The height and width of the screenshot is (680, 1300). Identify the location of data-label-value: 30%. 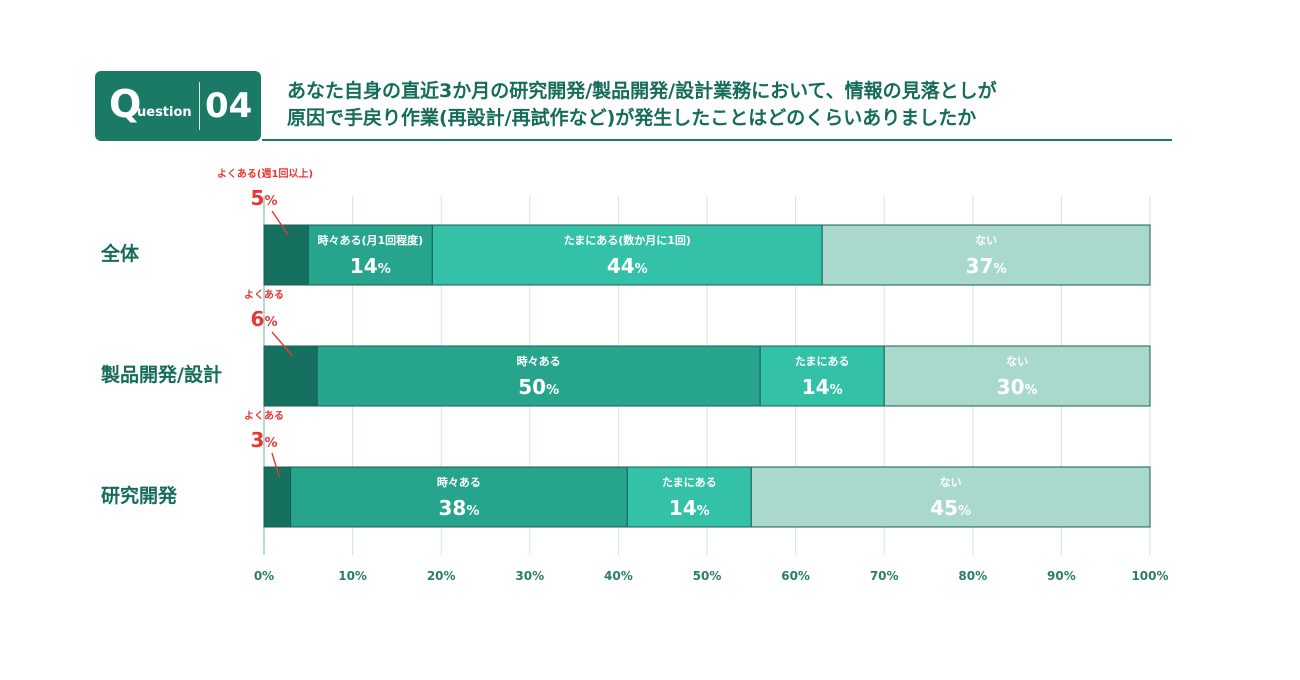
(1017, 387).